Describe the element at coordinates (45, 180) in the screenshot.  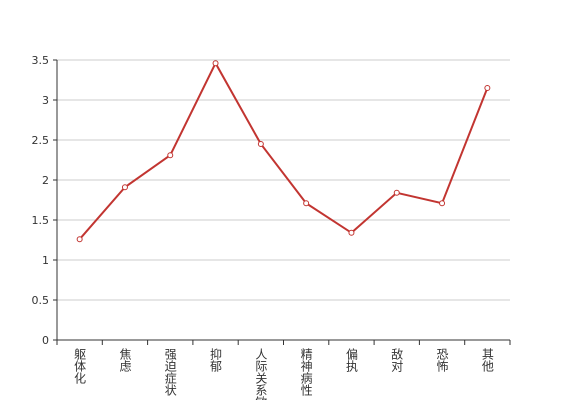
I see `y-tick-label: 2` at that location.